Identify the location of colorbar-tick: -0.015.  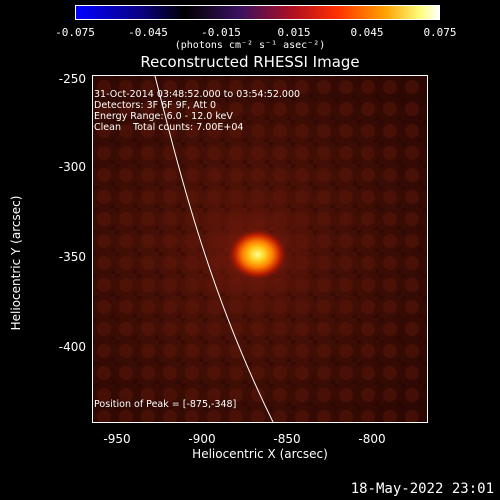
(221, 32).